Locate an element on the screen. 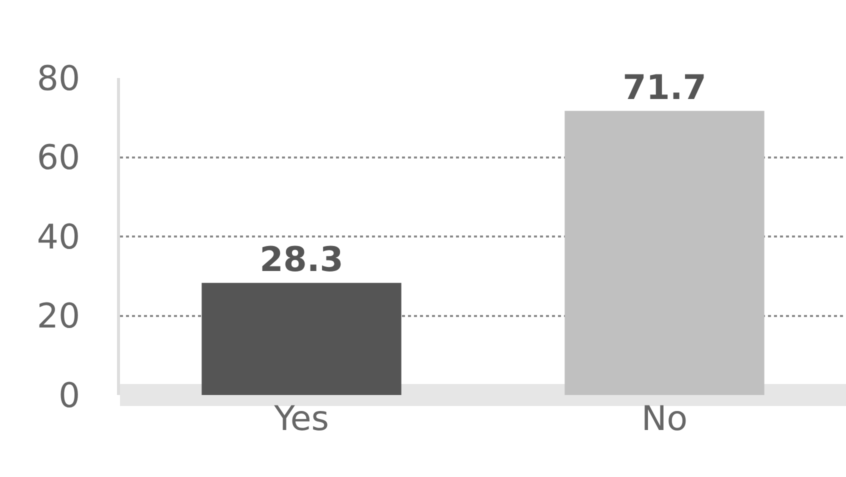 The image size is (846, 477). y-tick-label: 20 is located at coordinates (58, 316).